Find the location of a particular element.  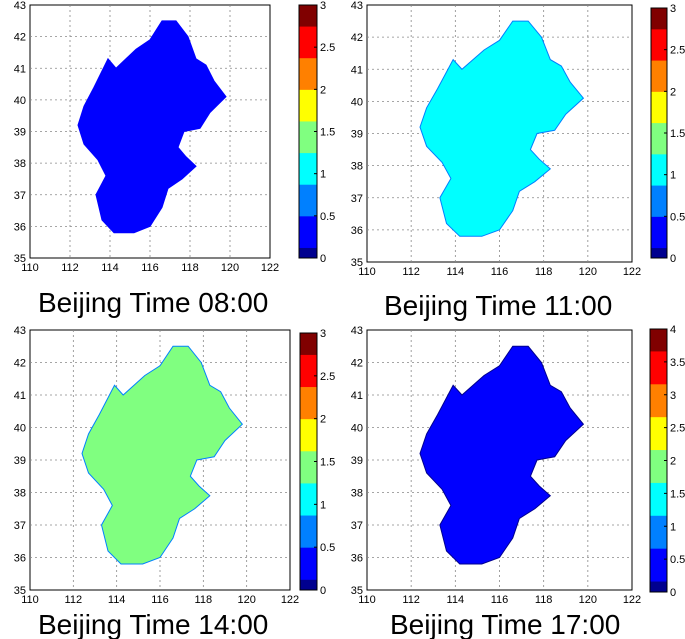

colorbar-tick-label: 2 is located at coordinates (323, 90).